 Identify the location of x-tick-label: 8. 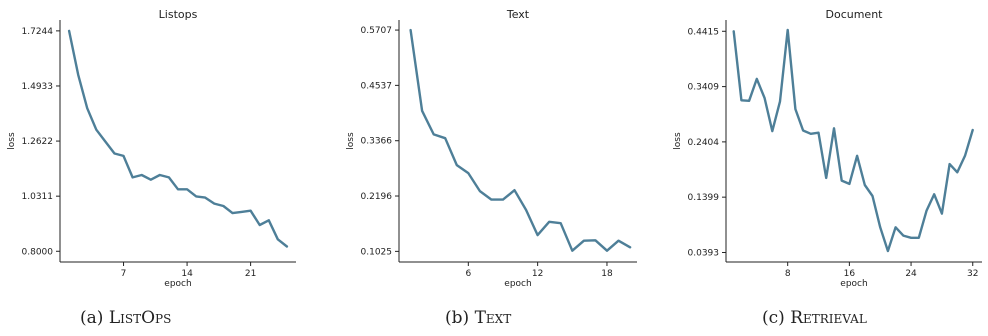
(788, 274).